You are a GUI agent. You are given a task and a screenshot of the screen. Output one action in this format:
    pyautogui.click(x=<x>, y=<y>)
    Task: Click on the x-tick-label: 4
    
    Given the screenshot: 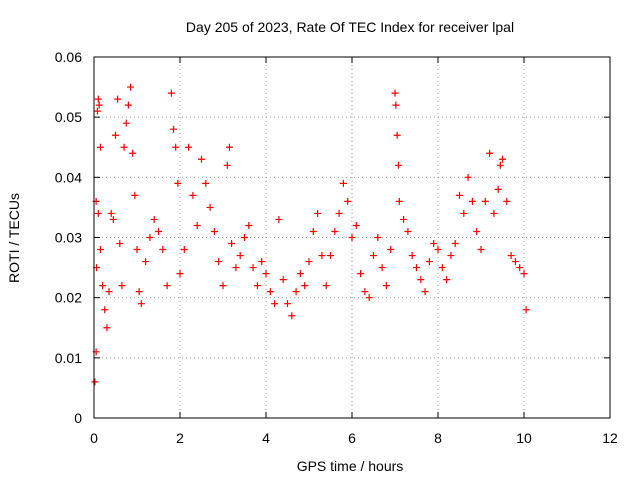 What is the action you would take?
    pyautogui.click(x=266, y=438)
    